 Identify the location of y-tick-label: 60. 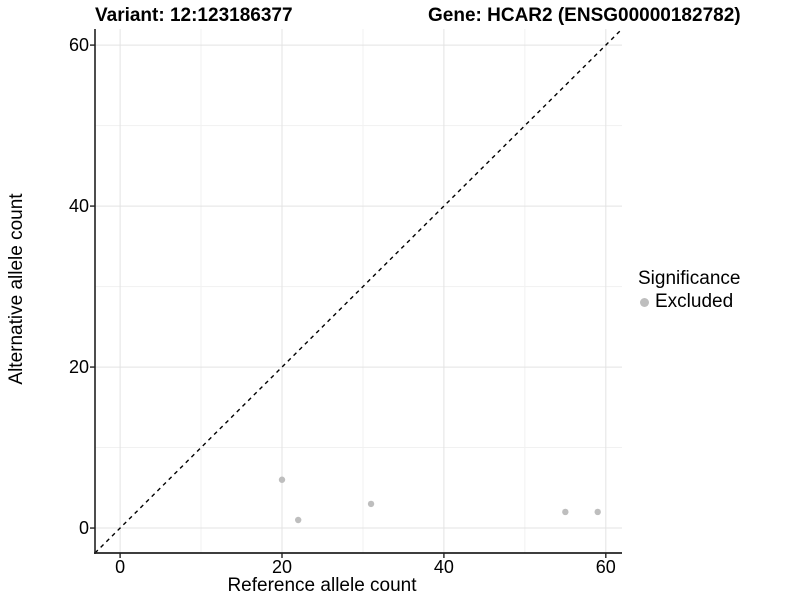
(78, 45).